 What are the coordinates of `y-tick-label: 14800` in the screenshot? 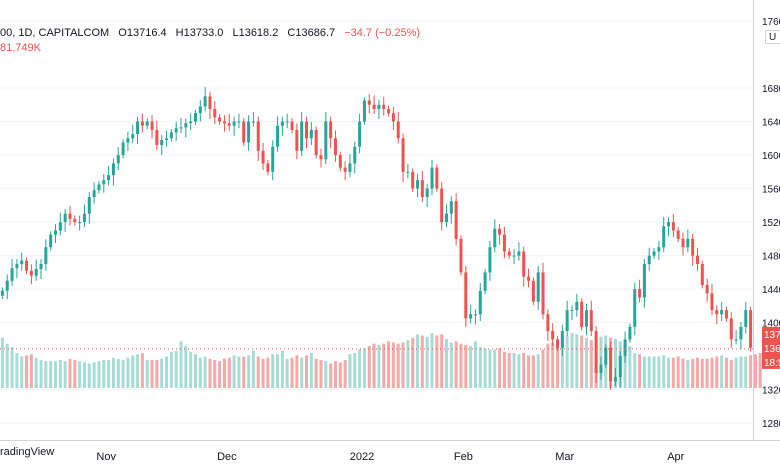 It's located at (771, 257).